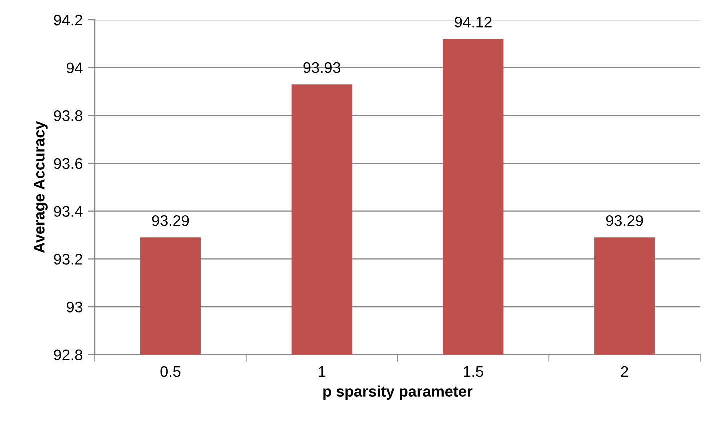 This screenshot has height=426, width=704. What do you see at coordinates (624, 372) in the screenshot?
I see `x-tick-label: 2` at bounding box center [624, 372].